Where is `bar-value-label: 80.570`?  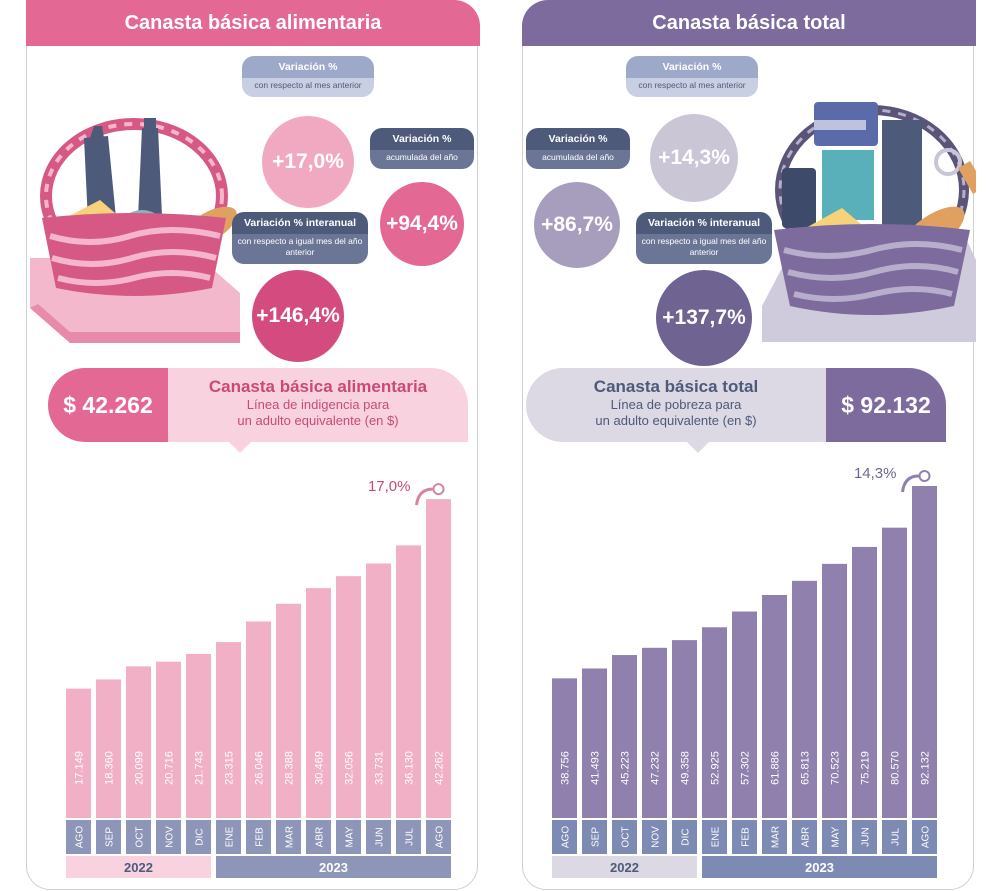 bar-value-label: 80.570 is located at coordinates (896, 768).